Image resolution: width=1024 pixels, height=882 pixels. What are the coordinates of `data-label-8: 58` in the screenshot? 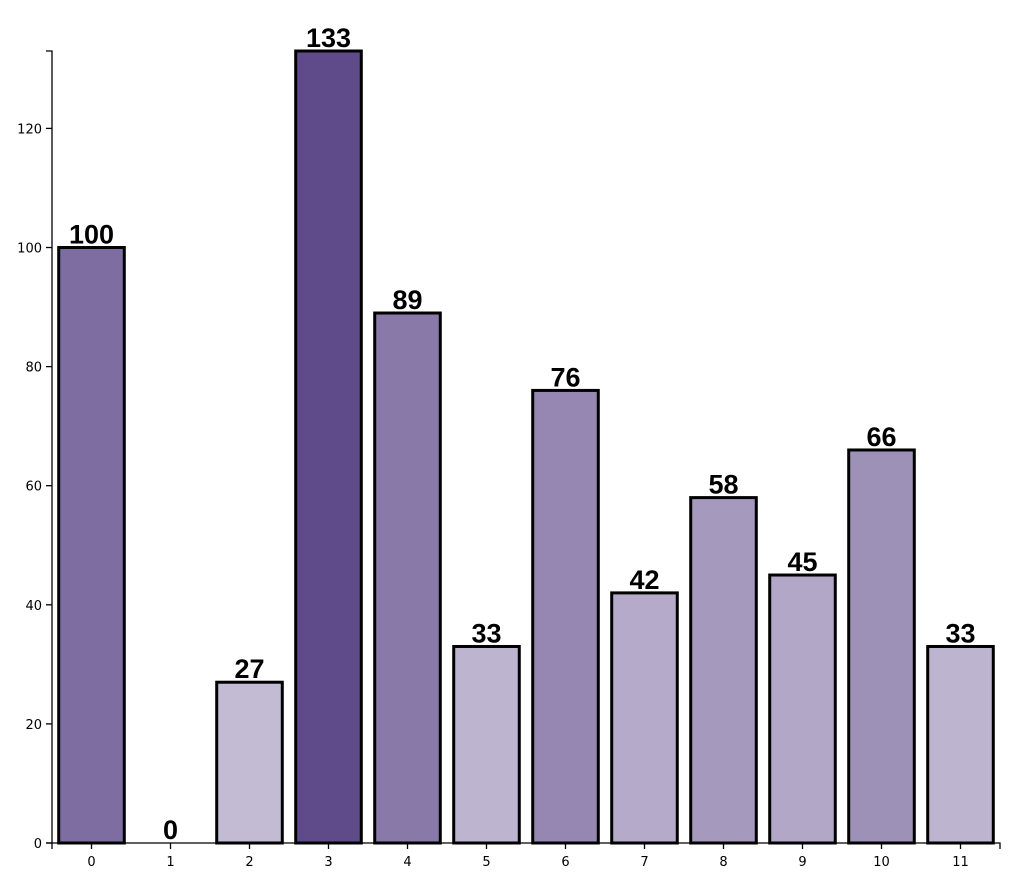 It's located at (723, 485).